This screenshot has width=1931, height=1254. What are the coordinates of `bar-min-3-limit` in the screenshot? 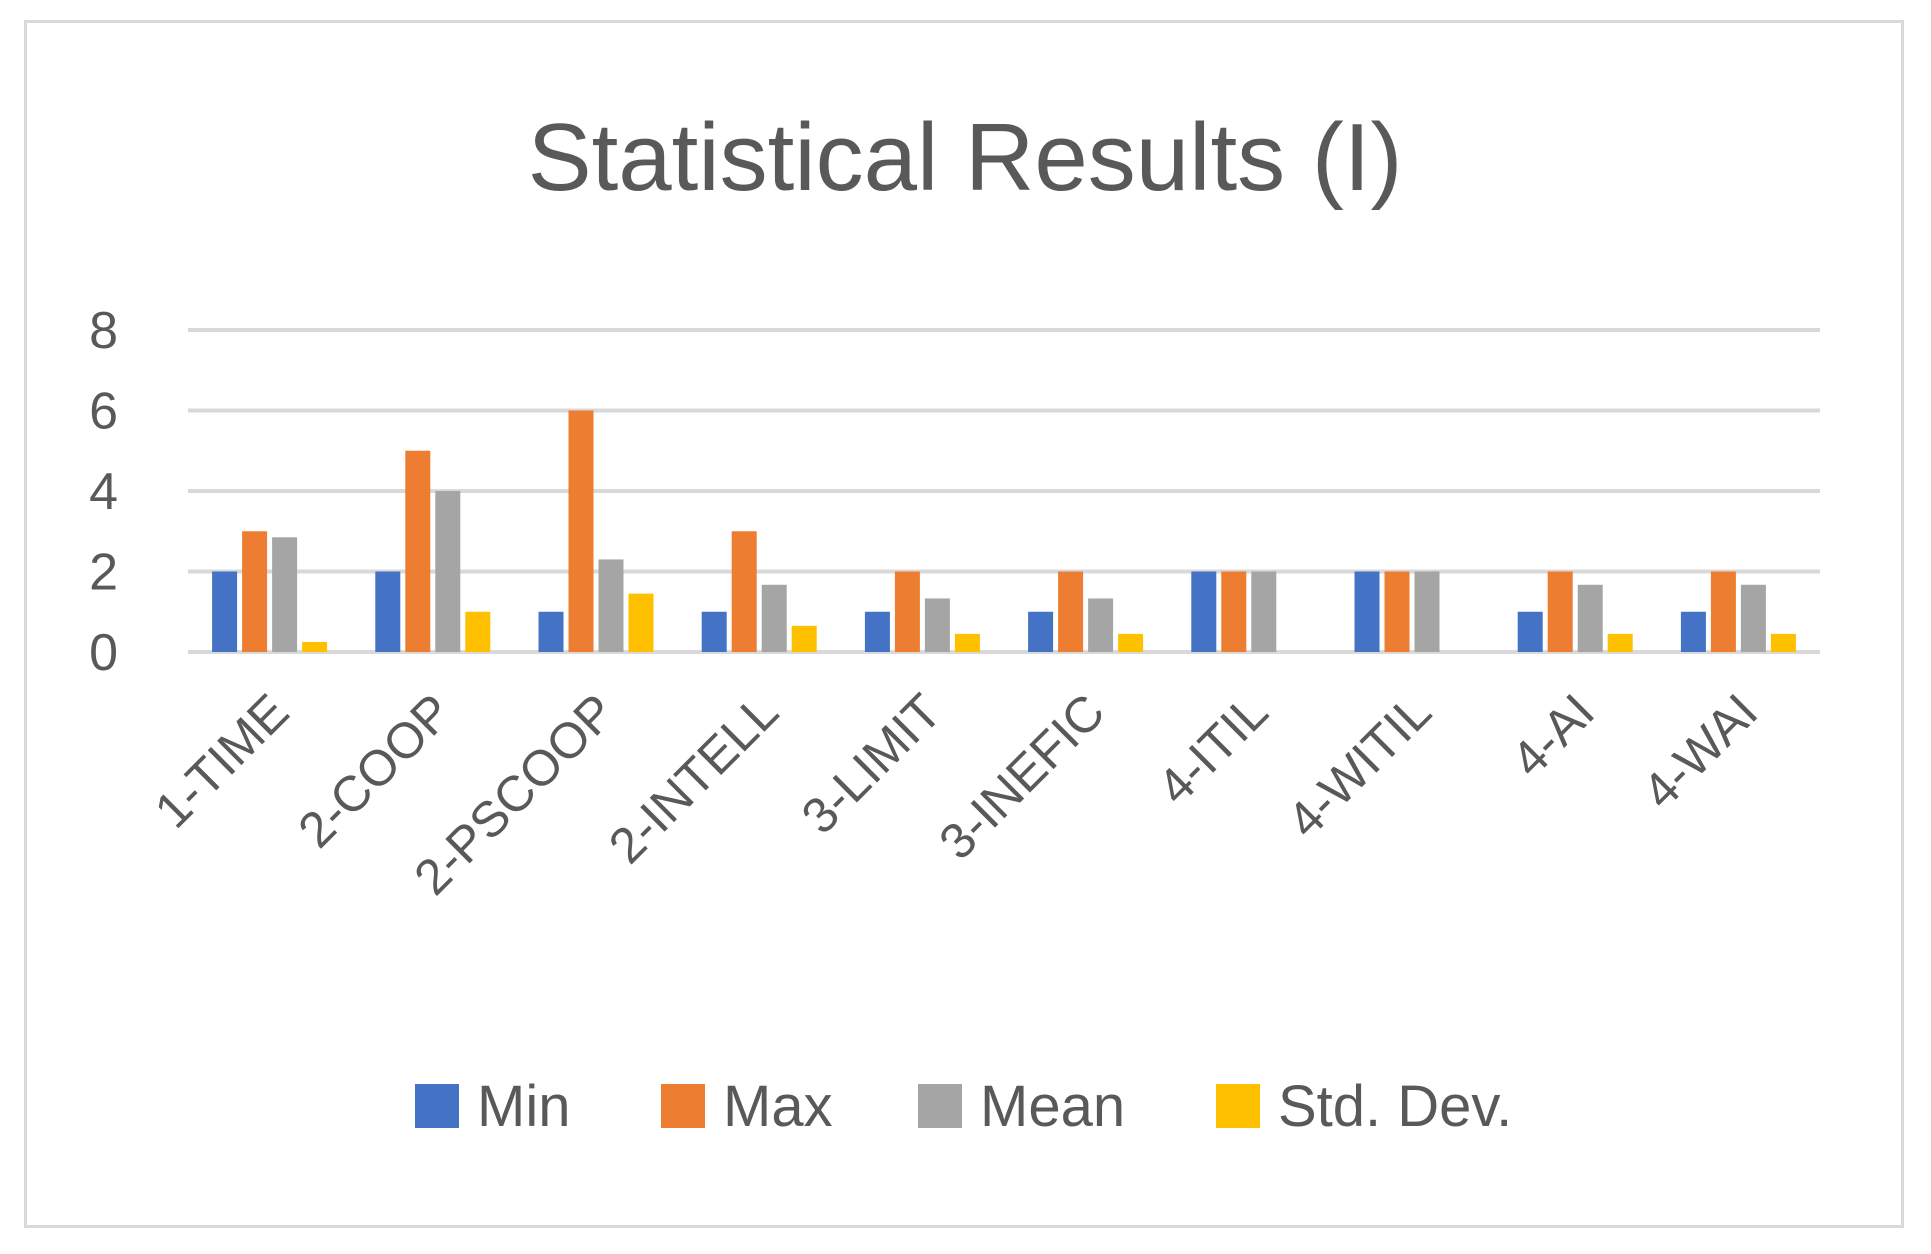 It's located at (877, 631).